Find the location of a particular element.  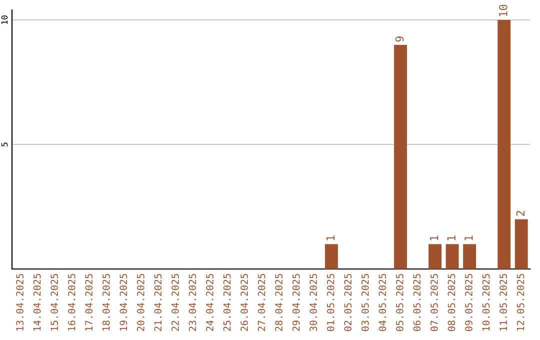

x-tick-label: 07.05.2025 is located at coordinates (434, 303).